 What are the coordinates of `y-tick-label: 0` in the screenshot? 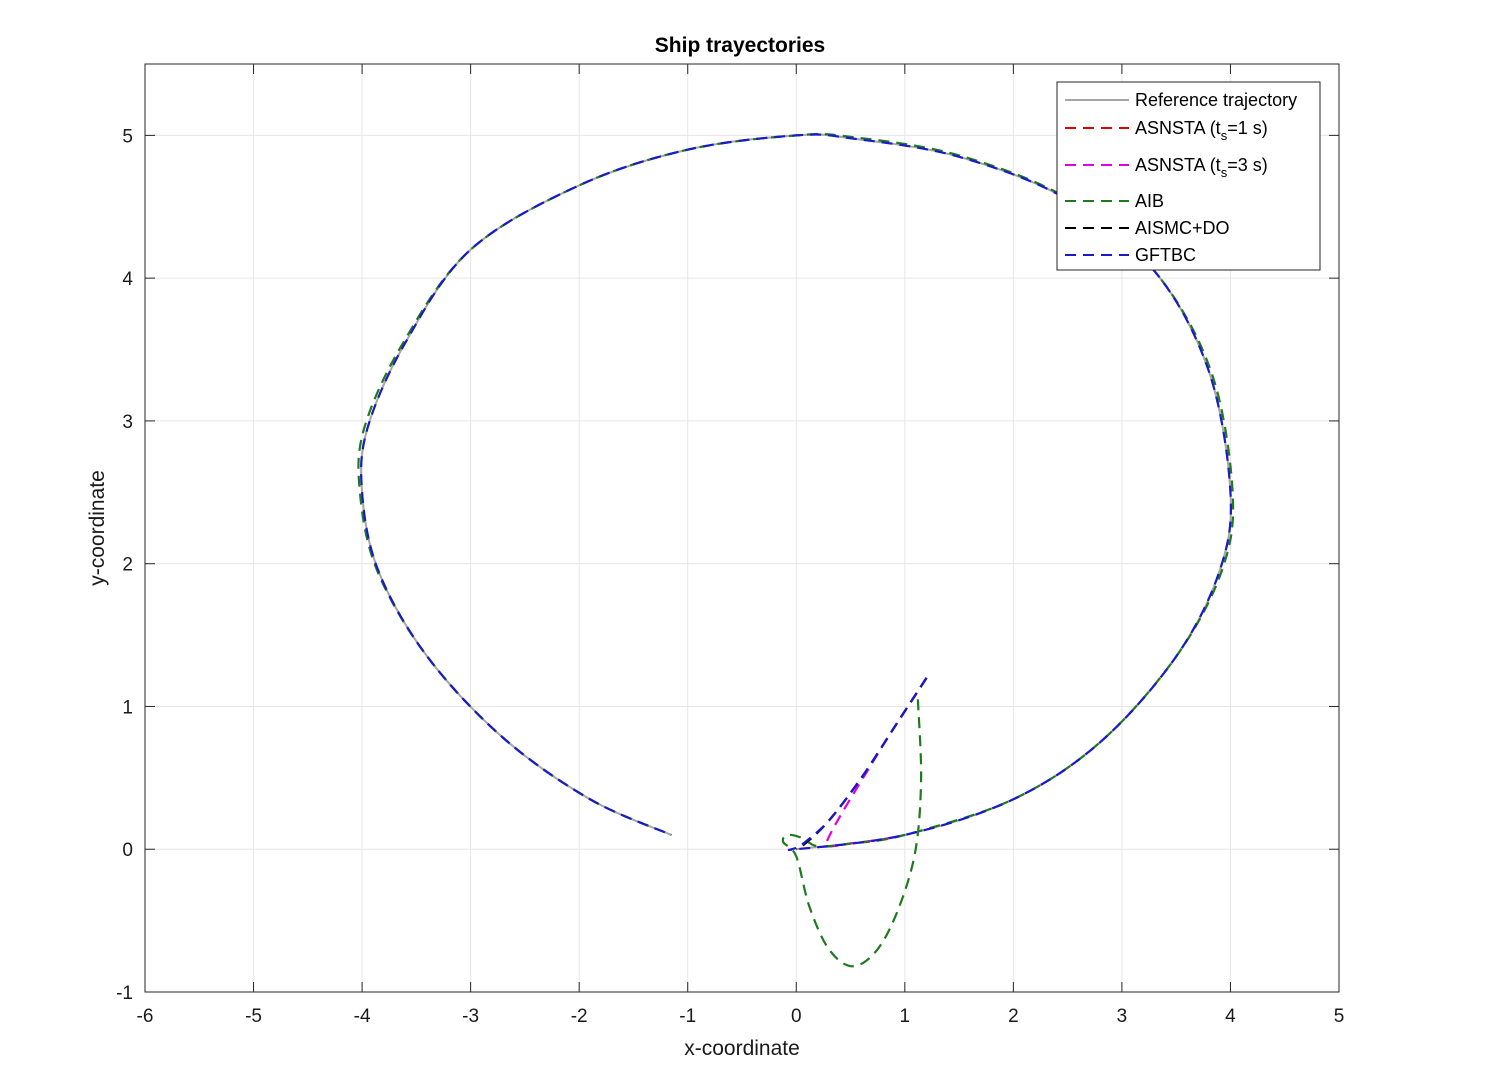 It's located at (127, 850).